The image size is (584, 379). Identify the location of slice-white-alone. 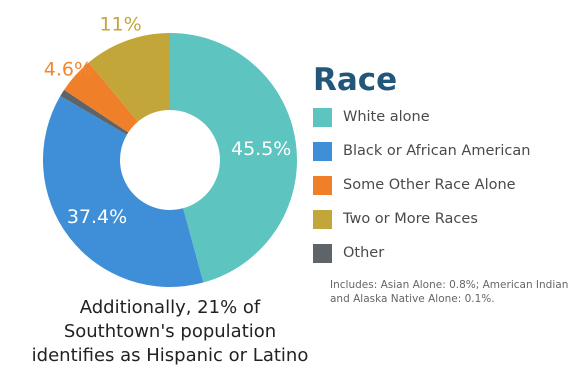
(233, 158).